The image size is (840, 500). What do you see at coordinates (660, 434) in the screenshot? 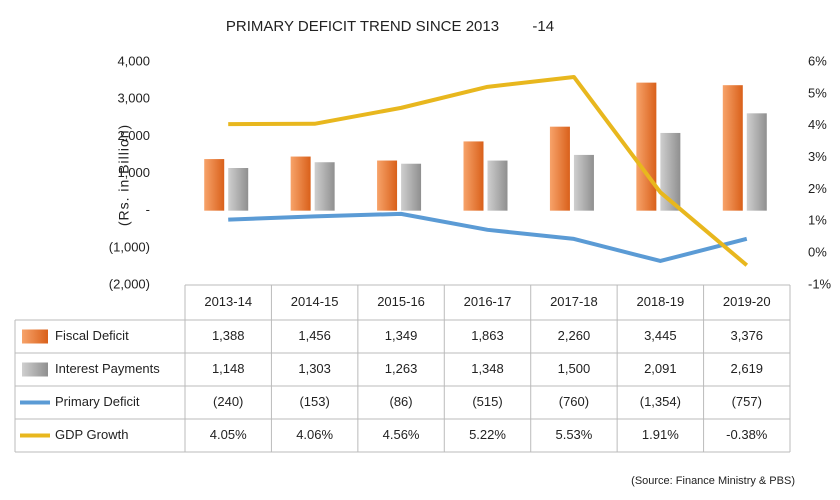
I see `table-cell: 1.91%` at bounding box center [660, 434].